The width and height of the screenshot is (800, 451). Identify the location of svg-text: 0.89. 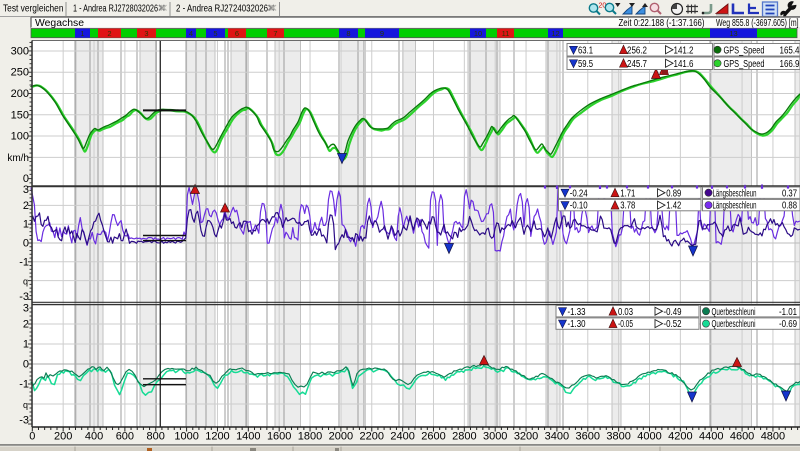
(673, 193).